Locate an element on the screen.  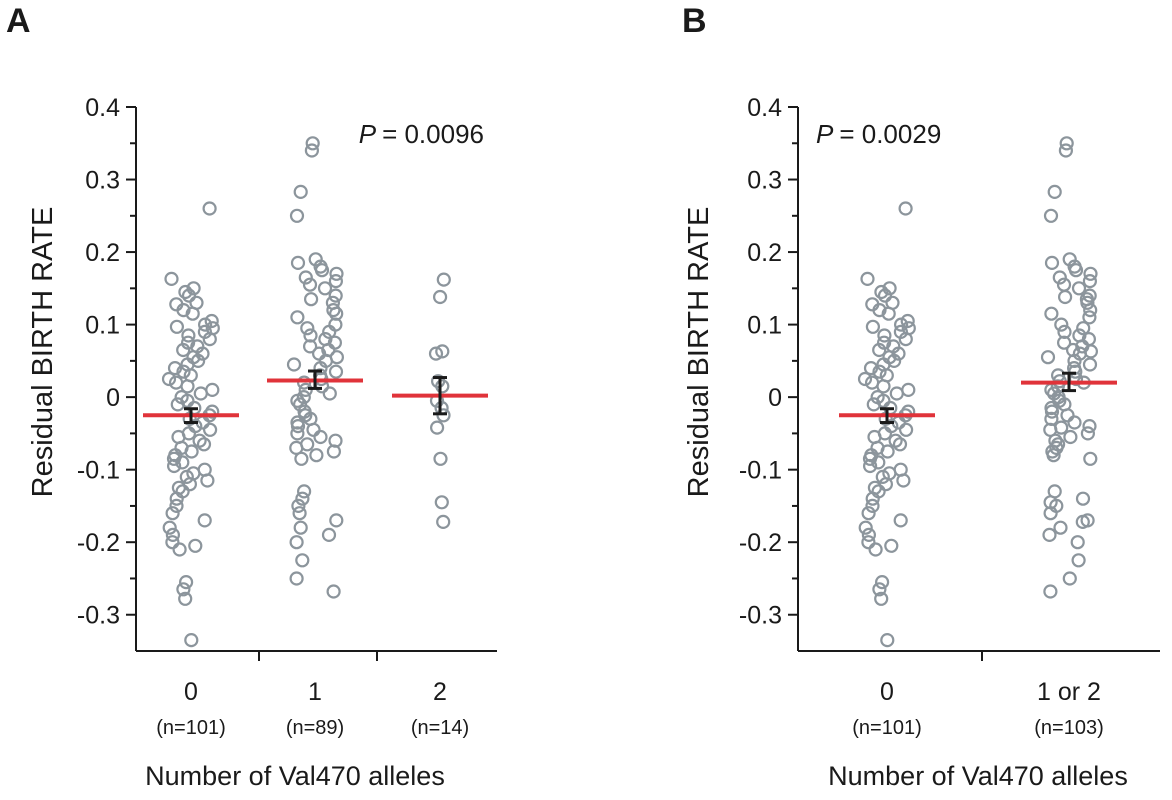
panel-a-p-value: = 0.0096 is located at coordinates (433, 134).